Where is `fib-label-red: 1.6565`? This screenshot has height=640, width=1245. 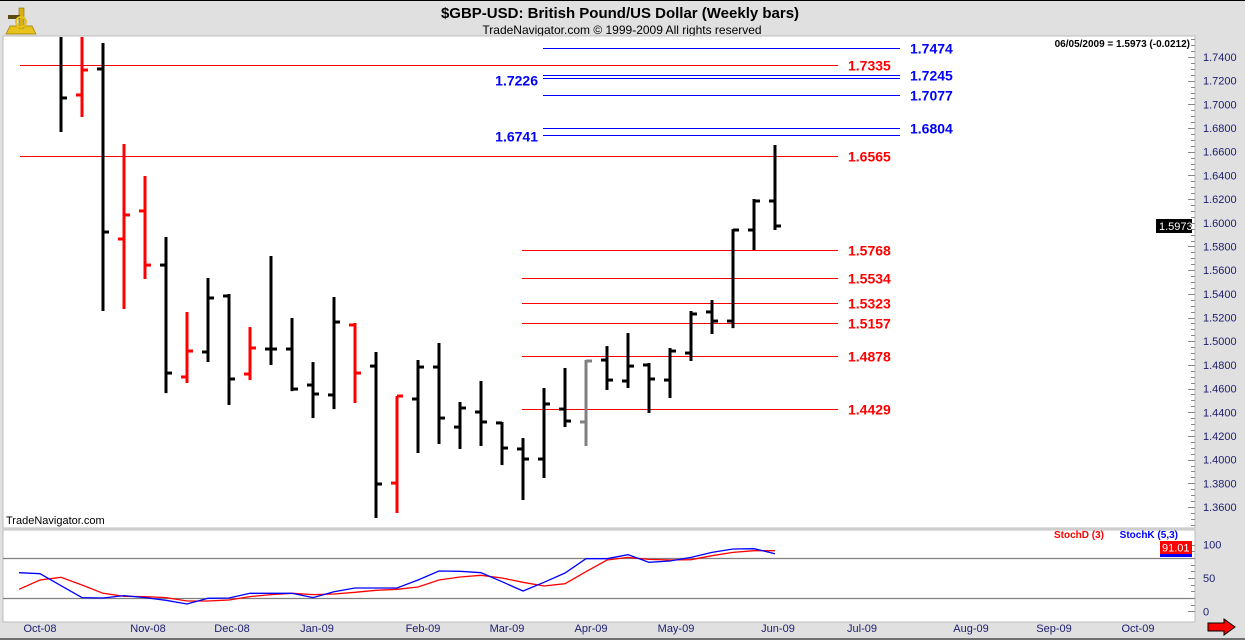
fib-label-red: 1.6565 is located at coordinates (869, 157).